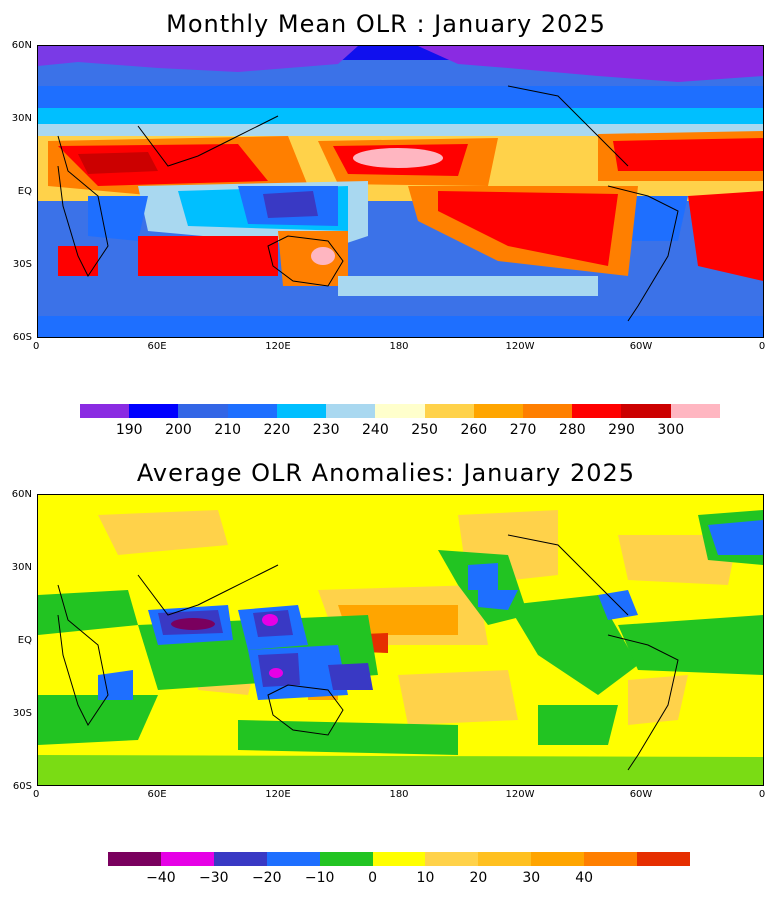 This screenshot has height=904, width=772. I want to click on bottom-lon-label-120w: 120W, so click(520, 794).